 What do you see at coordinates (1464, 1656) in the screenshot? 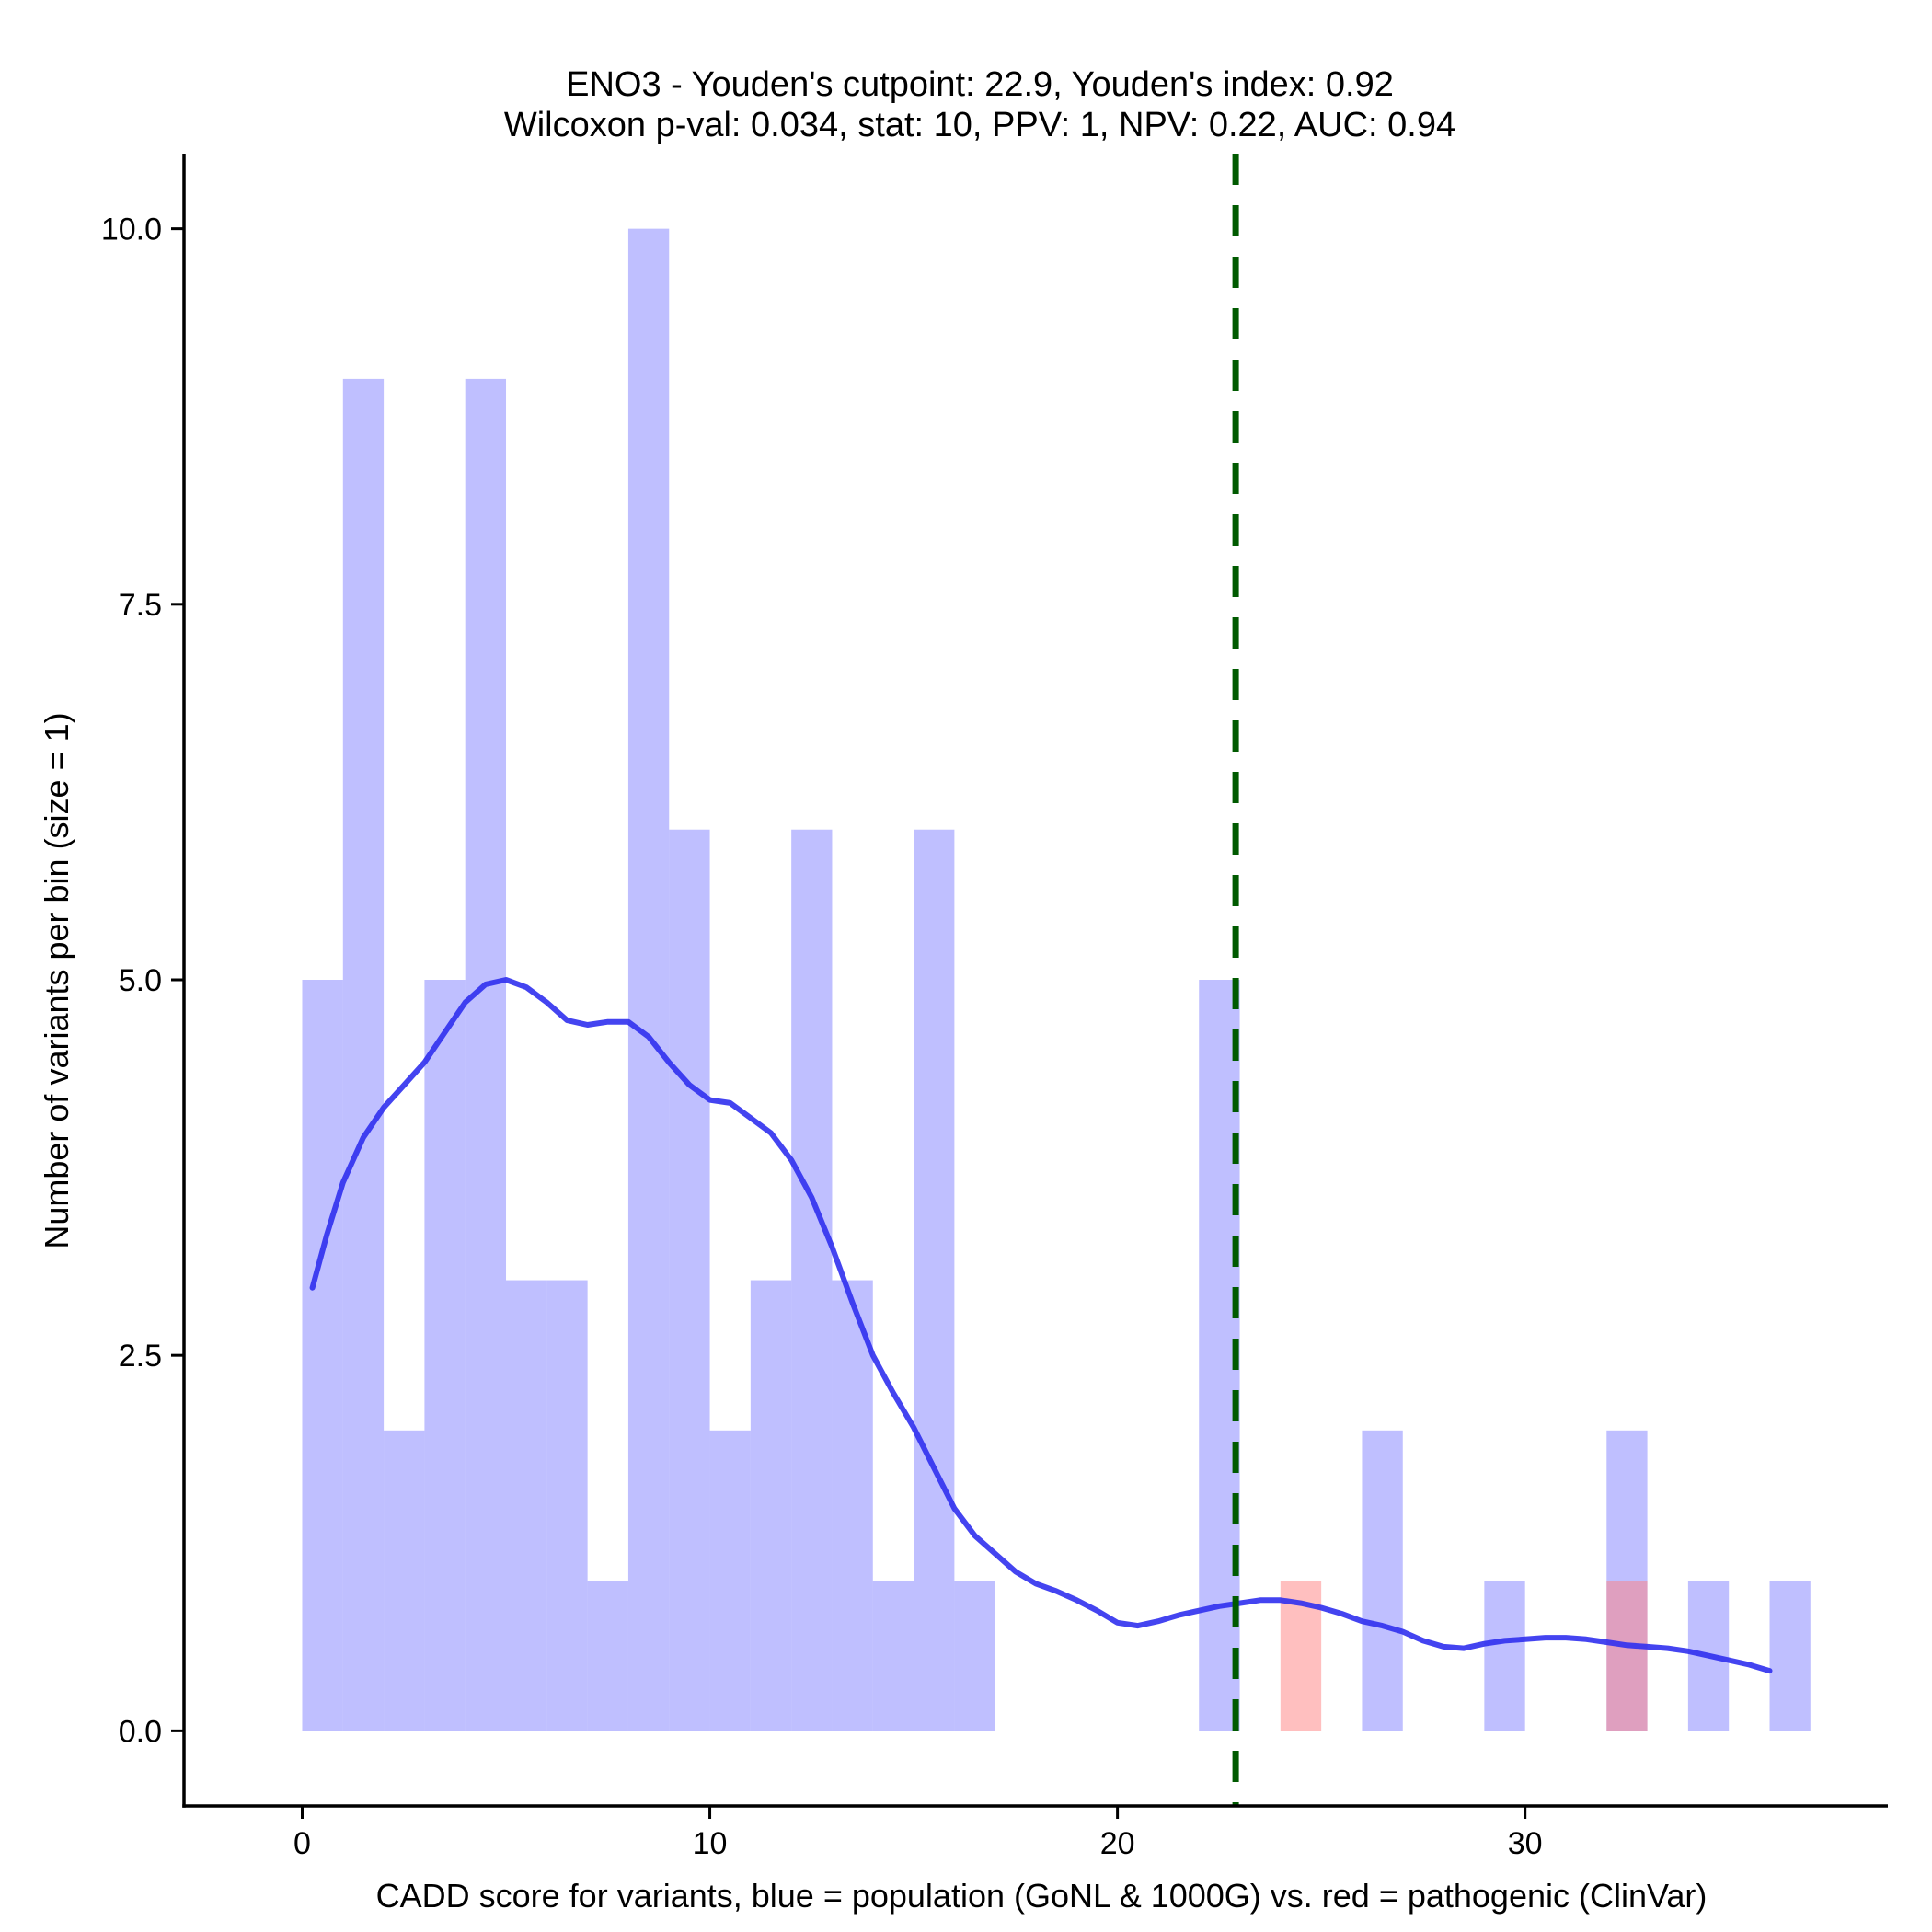
I see `pathogenic-bars` at bounding box center [1464, 1656].